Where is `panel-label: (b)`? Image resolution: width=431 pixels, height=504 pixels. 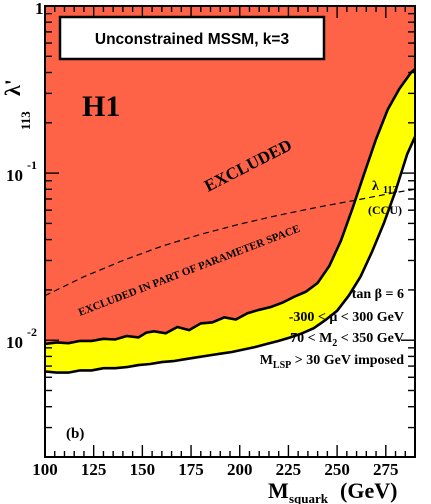
panel-label: (b) is located at coordinates (75, 434).